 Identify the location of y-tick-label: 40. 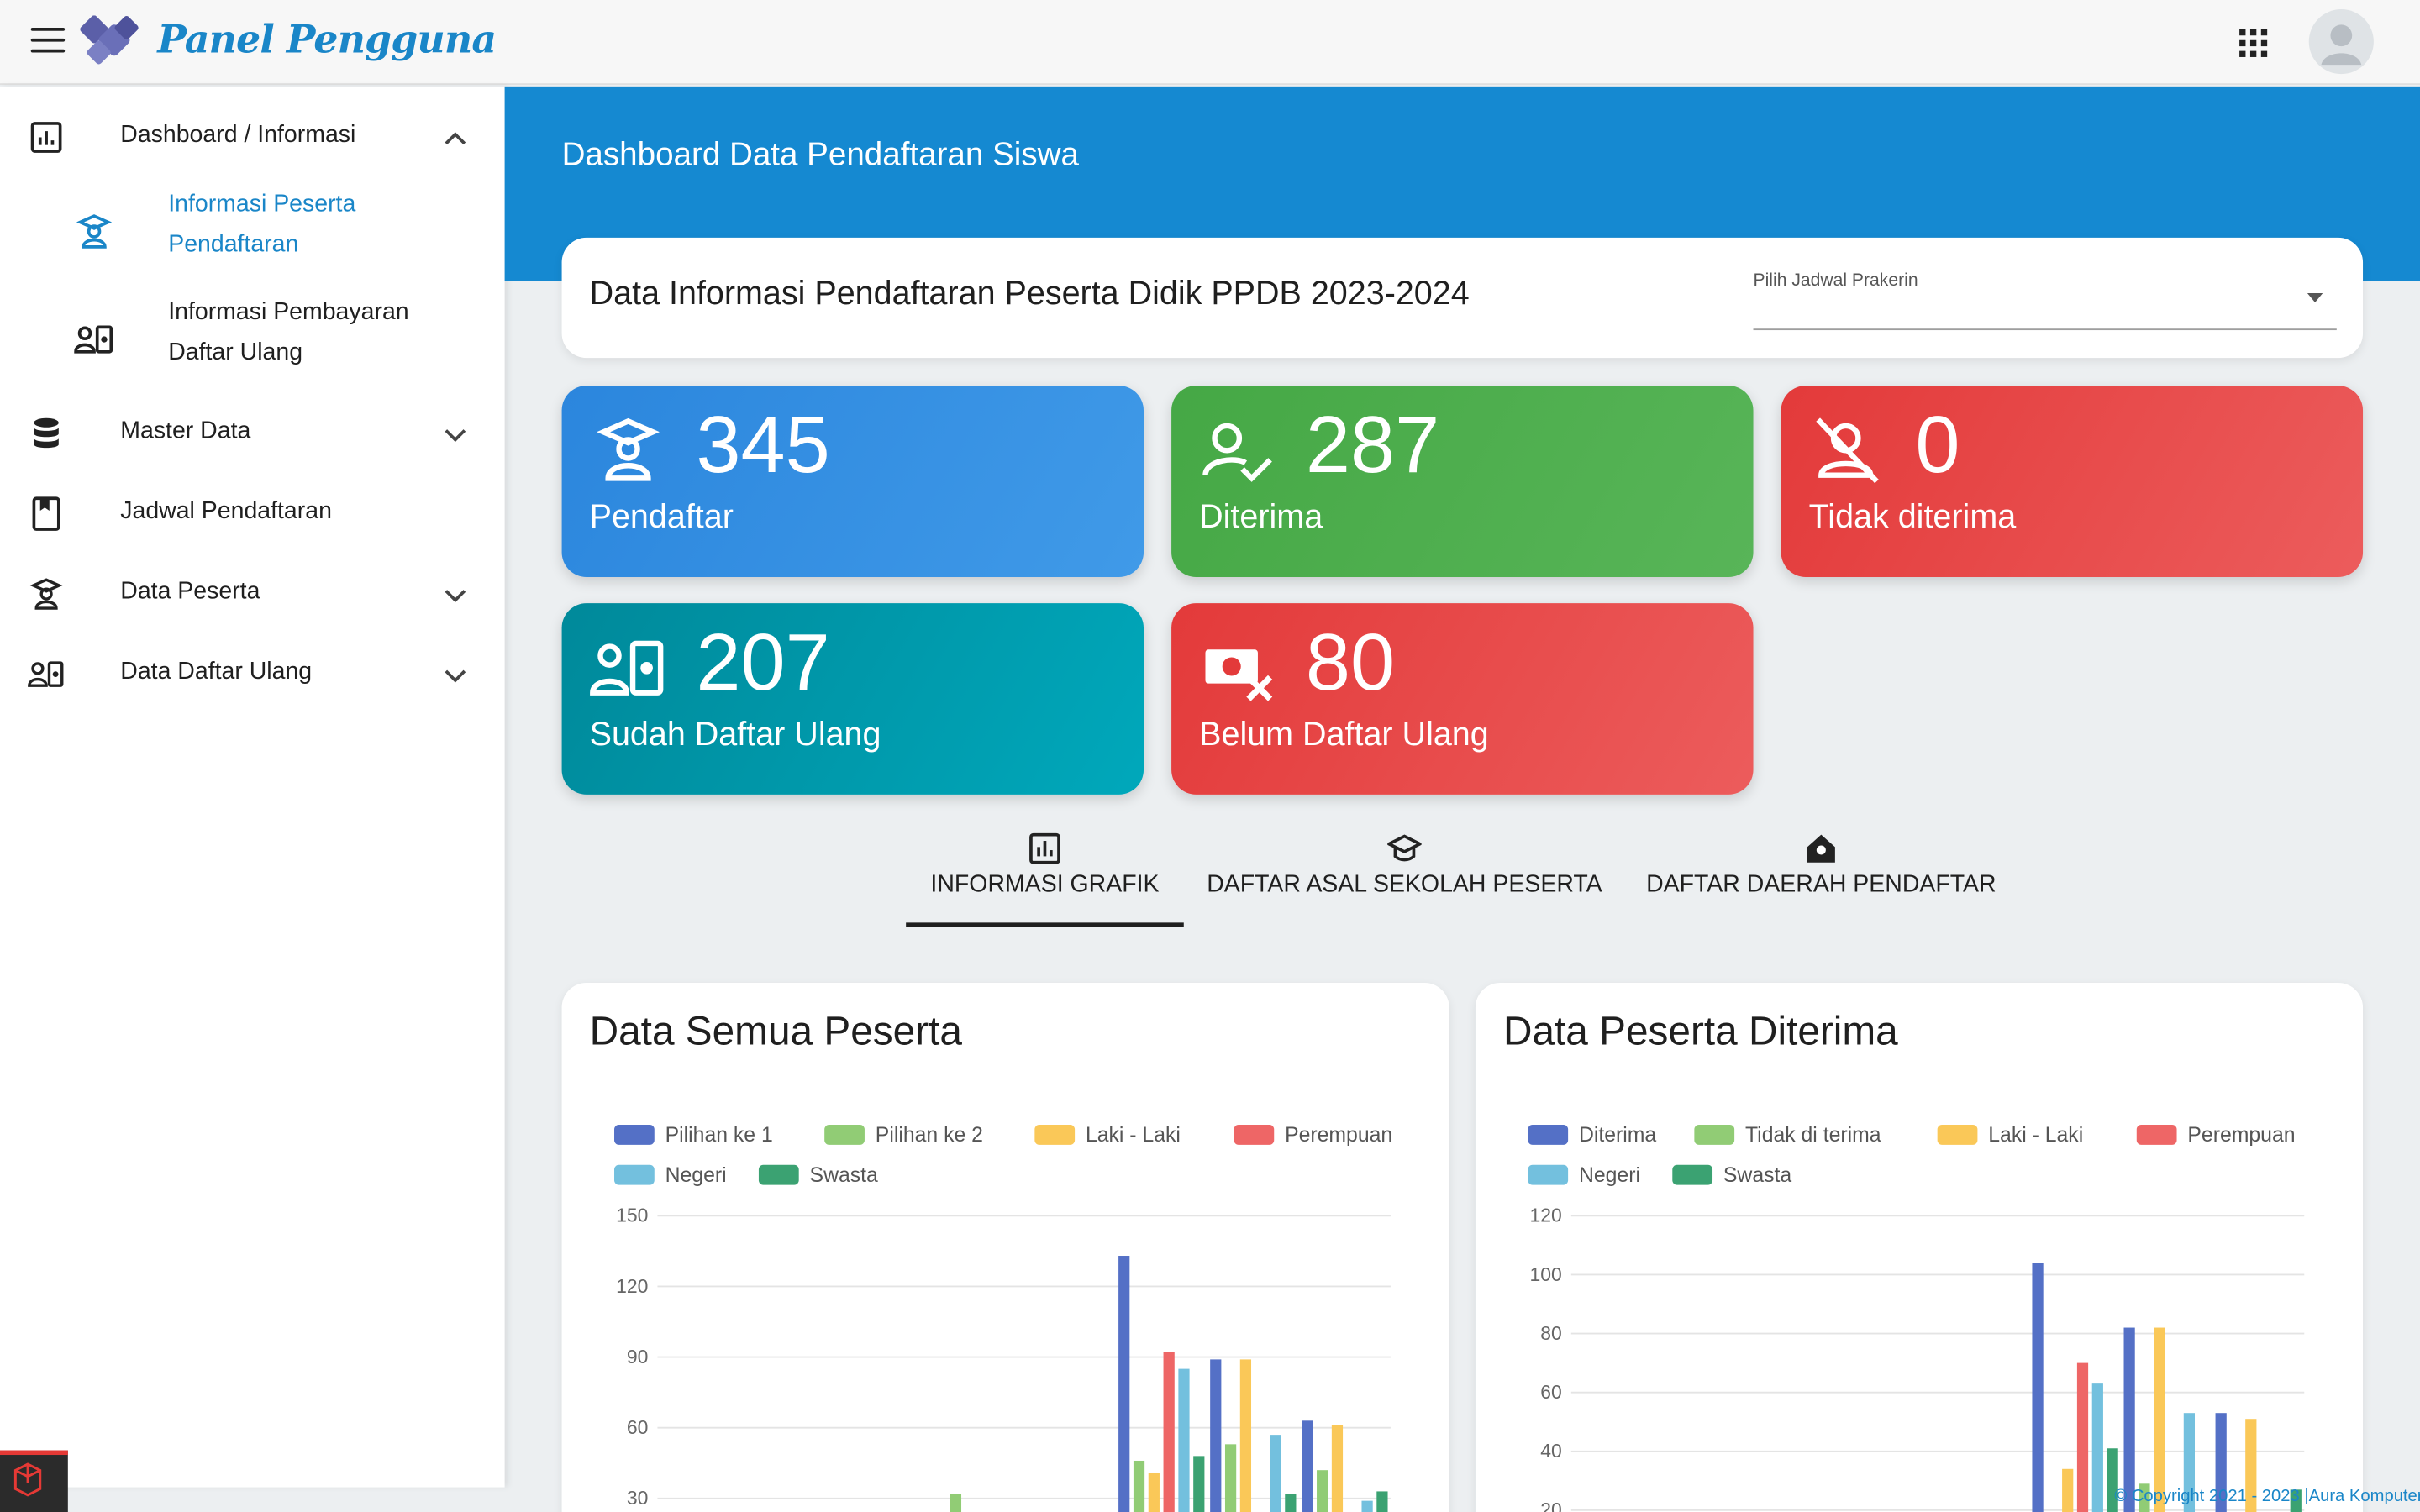
(1551, 1451).